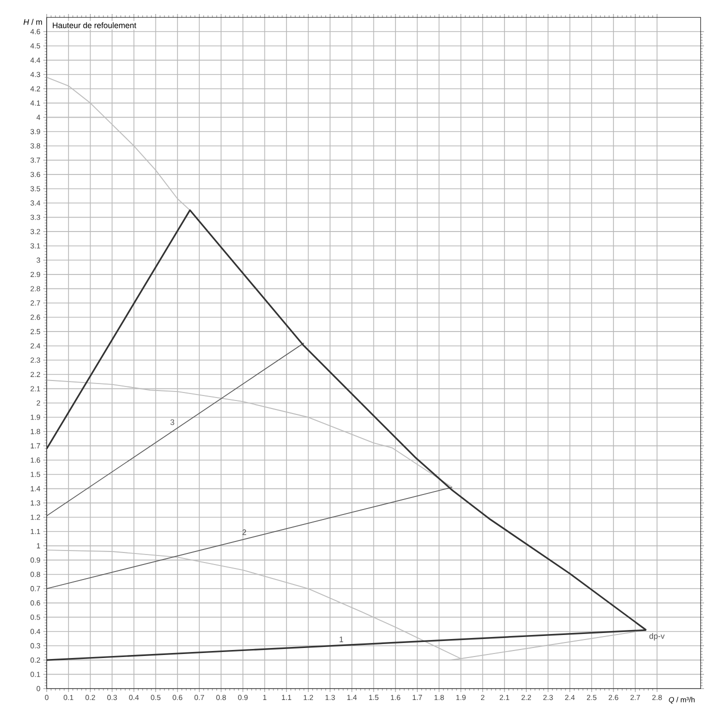  What do you see at coordinates (657, 636) in the screenshot?
I see `annotation: dp-v` at bounding box center [657, 636].